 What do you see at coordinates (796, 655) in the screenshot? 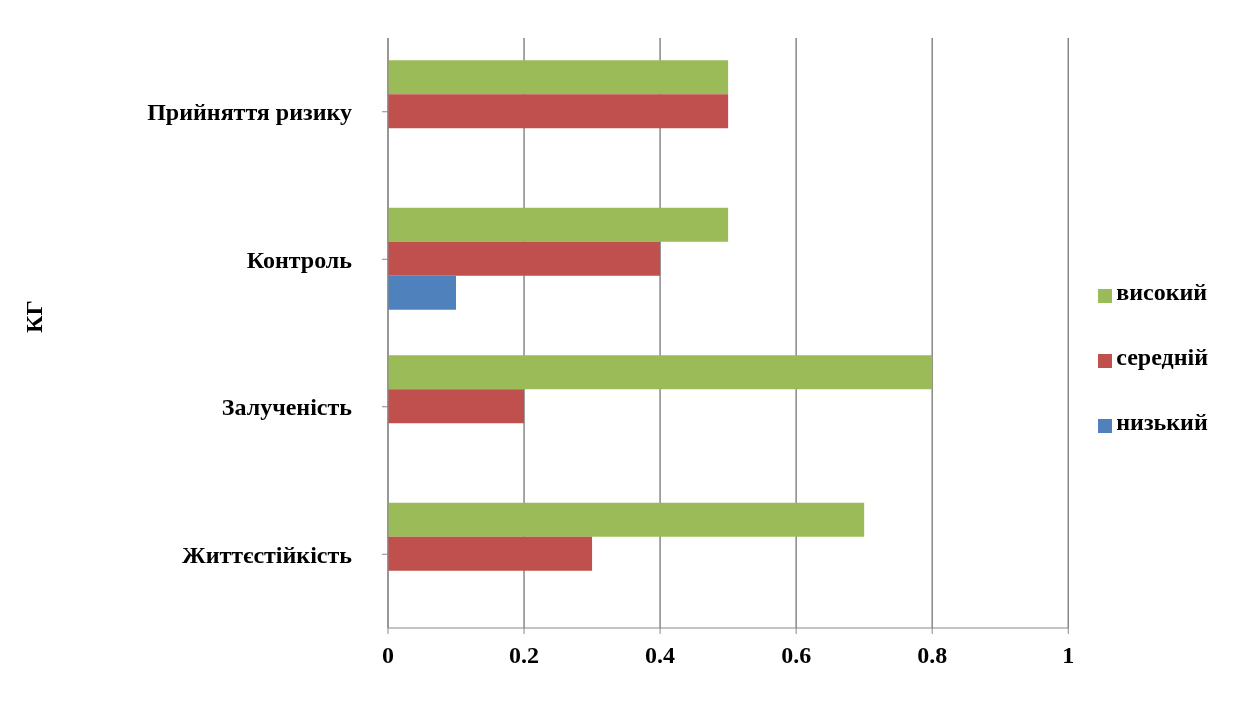
I see `x-tick-label: 0.6` at bounding box center [796, 655].